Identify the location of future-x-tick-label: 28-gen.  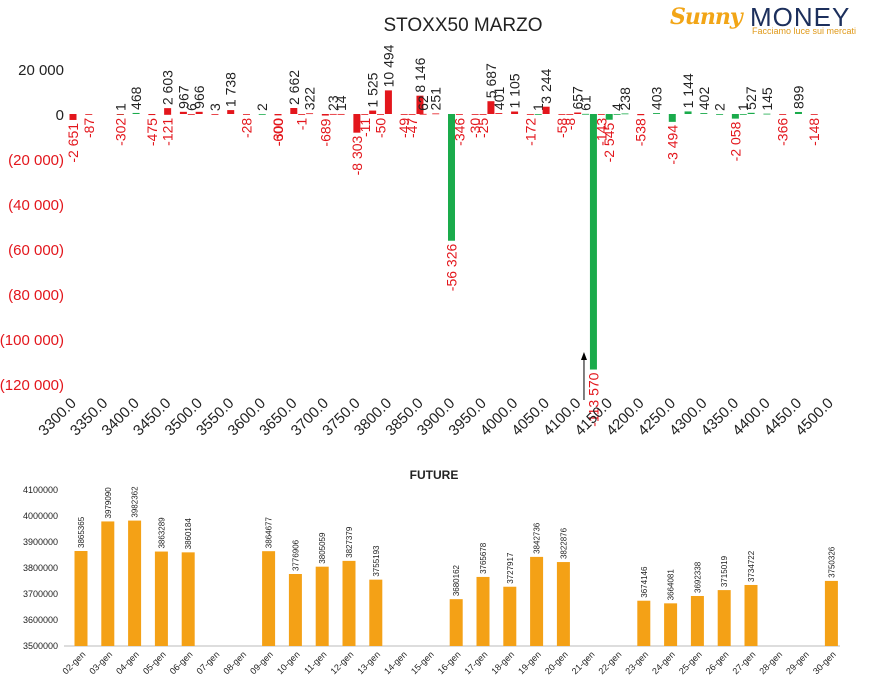
(770, 662).